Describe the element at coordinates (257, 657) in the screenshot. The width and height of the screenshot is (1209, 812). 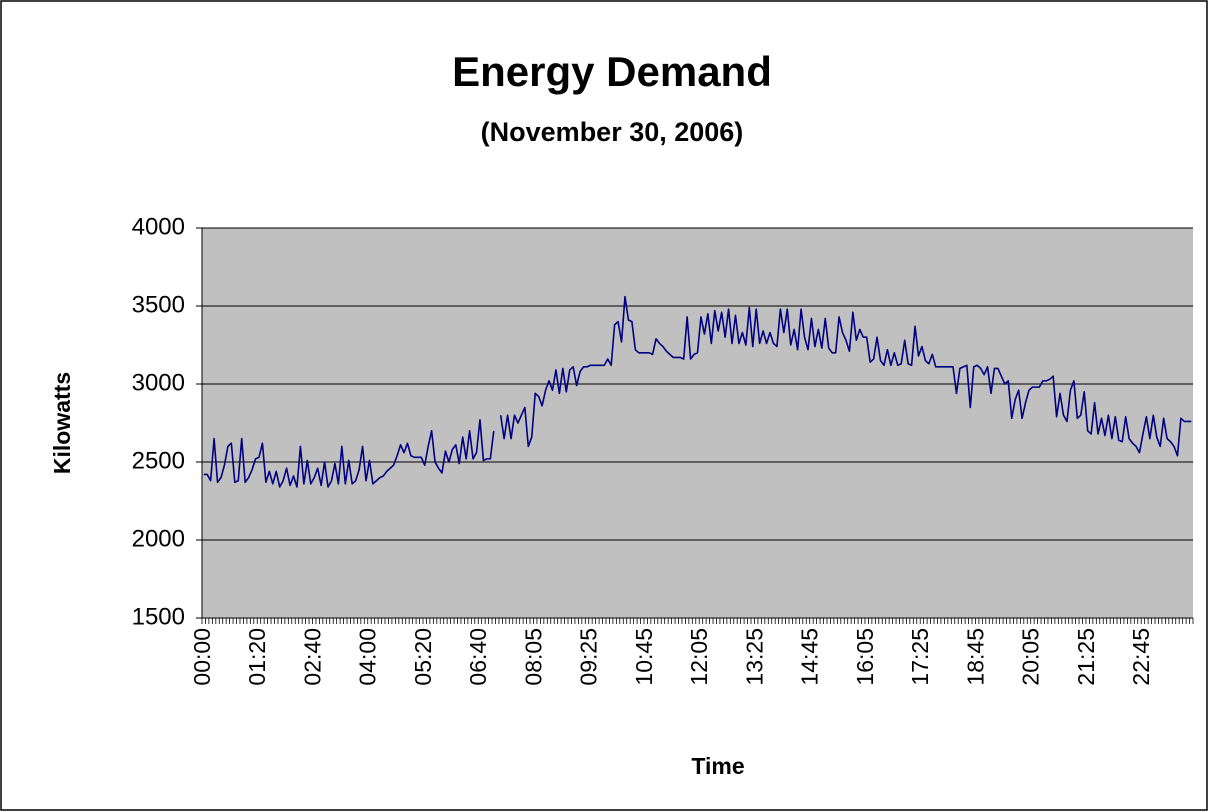
I see `x-tick-label: 01:20` at that location.